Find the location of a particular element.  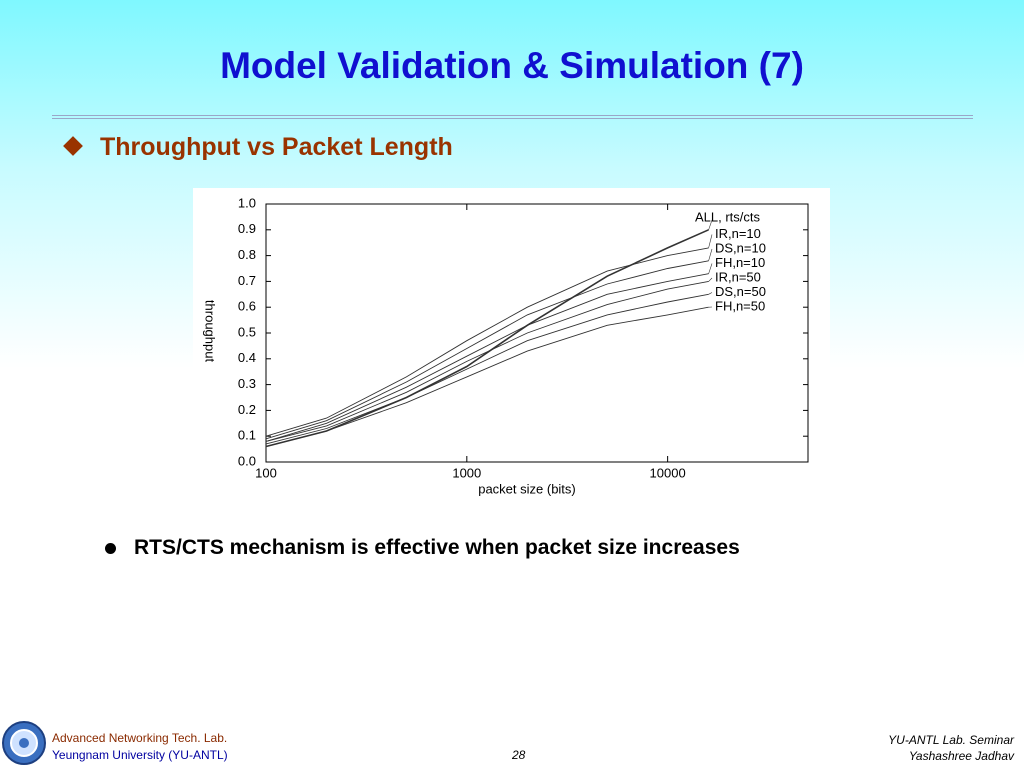

y-tick-label: 0.8 is located at coordinates (247, 254).